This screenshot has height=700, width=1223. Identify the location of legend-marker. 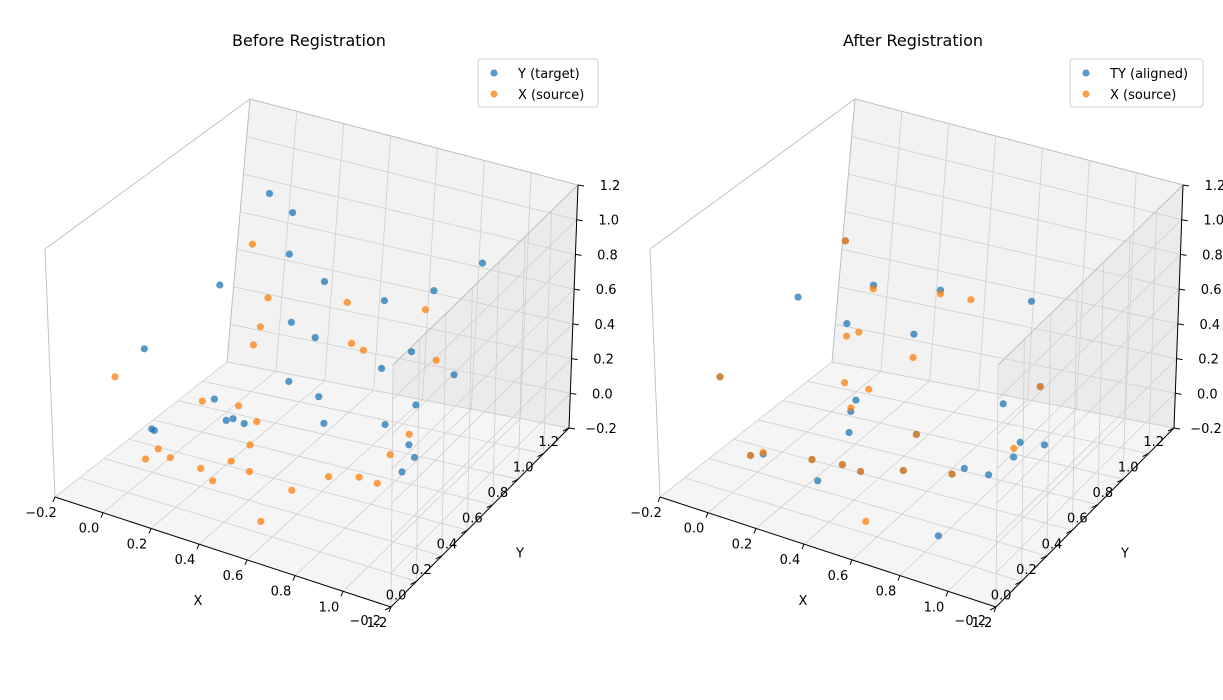
(494, 94).